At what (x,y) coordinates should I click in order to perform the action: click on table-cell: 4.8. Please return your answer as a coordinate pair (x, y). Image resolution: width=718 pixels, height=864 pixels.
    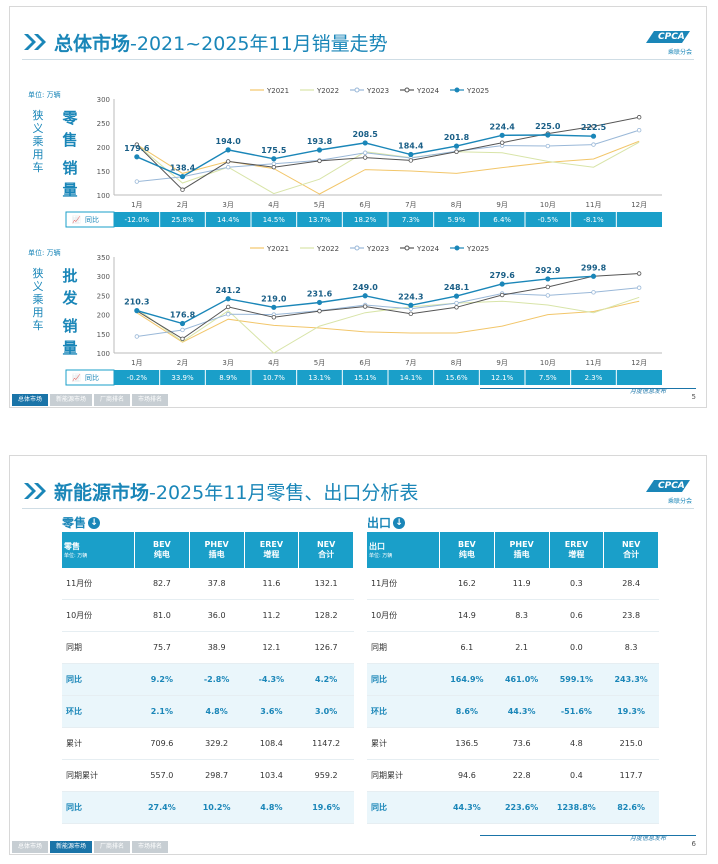
    Looking at the image, I should click on (576, 743).